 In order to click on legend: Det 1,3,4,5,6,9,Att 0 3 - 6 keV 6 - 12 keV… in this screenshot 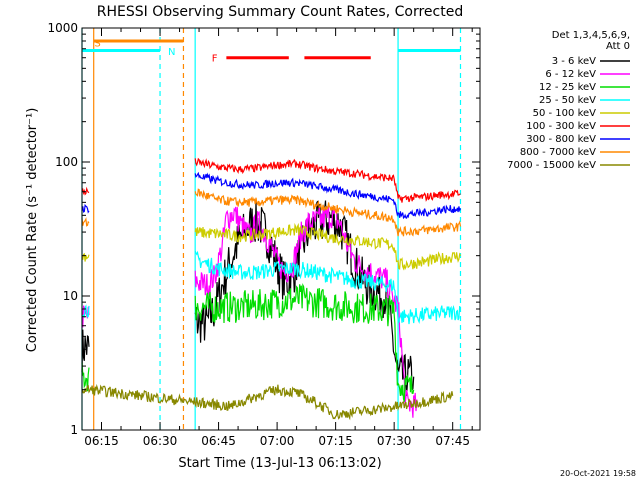, I will do `click(568, 100)`.